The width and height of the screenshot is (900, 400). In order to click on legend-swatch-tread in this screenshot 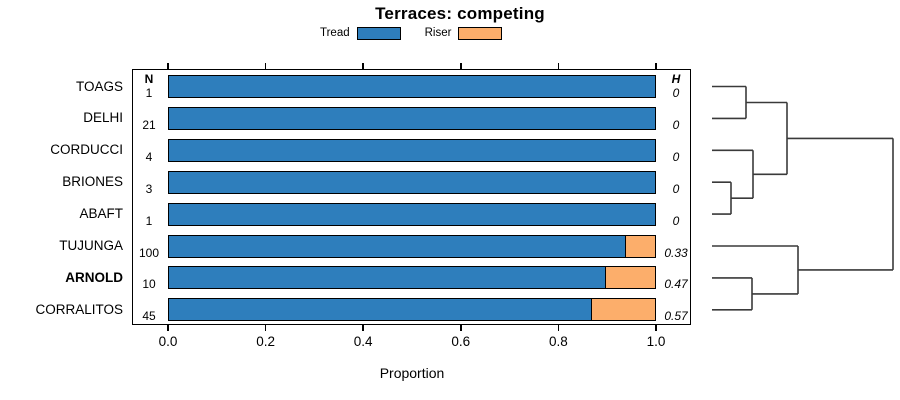, I will do `click(378, 33)`.